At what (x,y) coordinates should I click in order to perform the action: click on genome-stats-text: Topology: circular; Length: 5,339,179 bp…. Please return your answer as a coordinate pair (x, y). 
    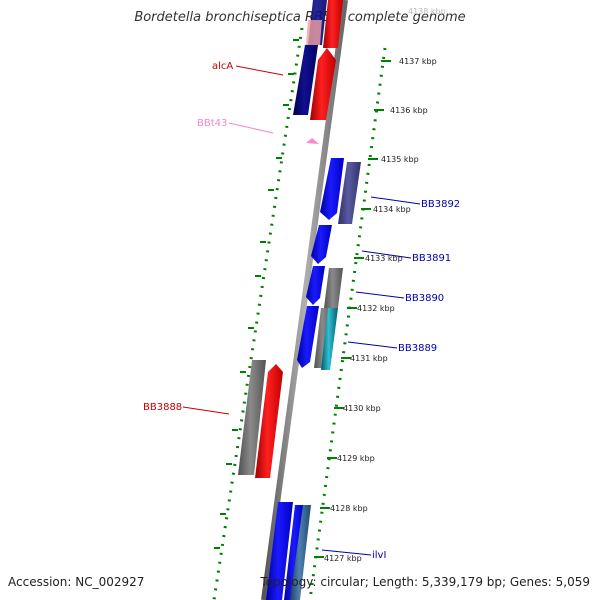
    Looking at the image, I should click on (425, 582).